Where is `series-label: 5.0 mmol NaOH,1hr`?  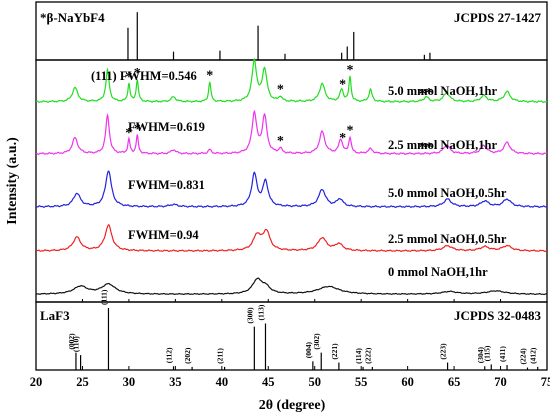 series-label: 5.0 mmol NaOH,1hr is located at coordinates (442, 91).